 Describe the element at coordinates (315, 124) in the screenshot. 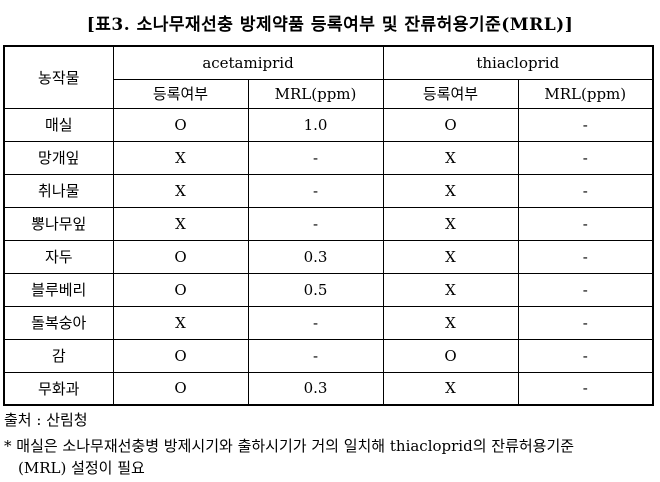

I see `value-cell: 1.0` at that location.